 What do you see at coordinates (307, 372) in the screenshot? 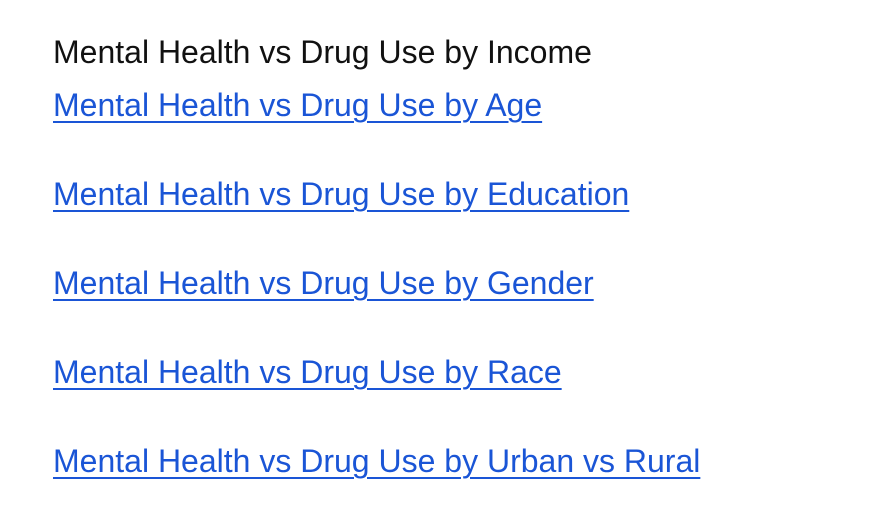
I see `link-by-race: Mental Health vs Drug Use by Race` at bounding box center [307, 372].